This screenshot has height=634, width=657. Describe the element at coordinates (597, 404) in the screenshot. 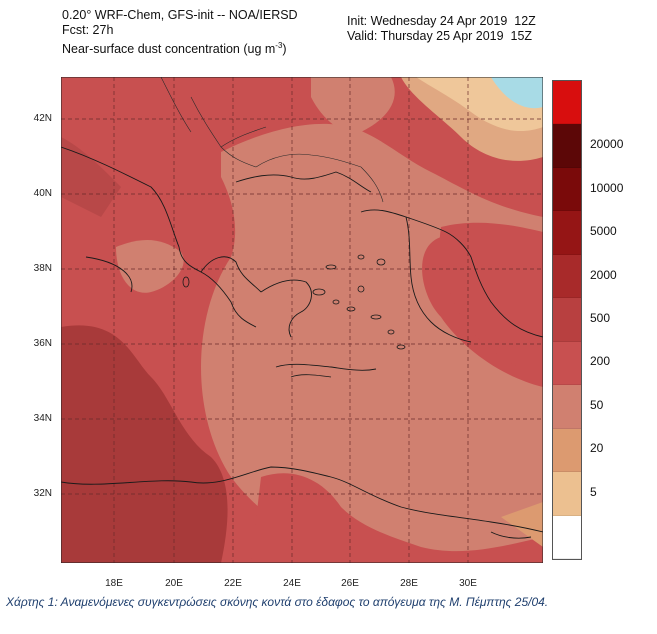

I see `colorbar-label: 50` at that location.